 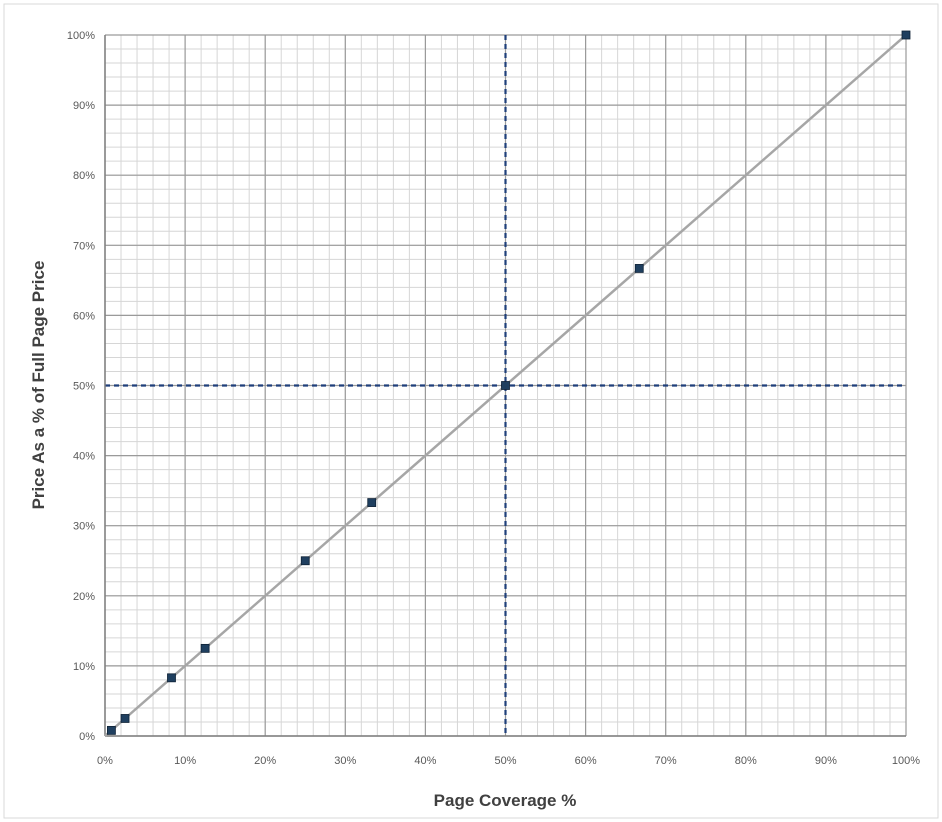 I want to click on y-tick-label: 0%, so click(x=87, y=737).